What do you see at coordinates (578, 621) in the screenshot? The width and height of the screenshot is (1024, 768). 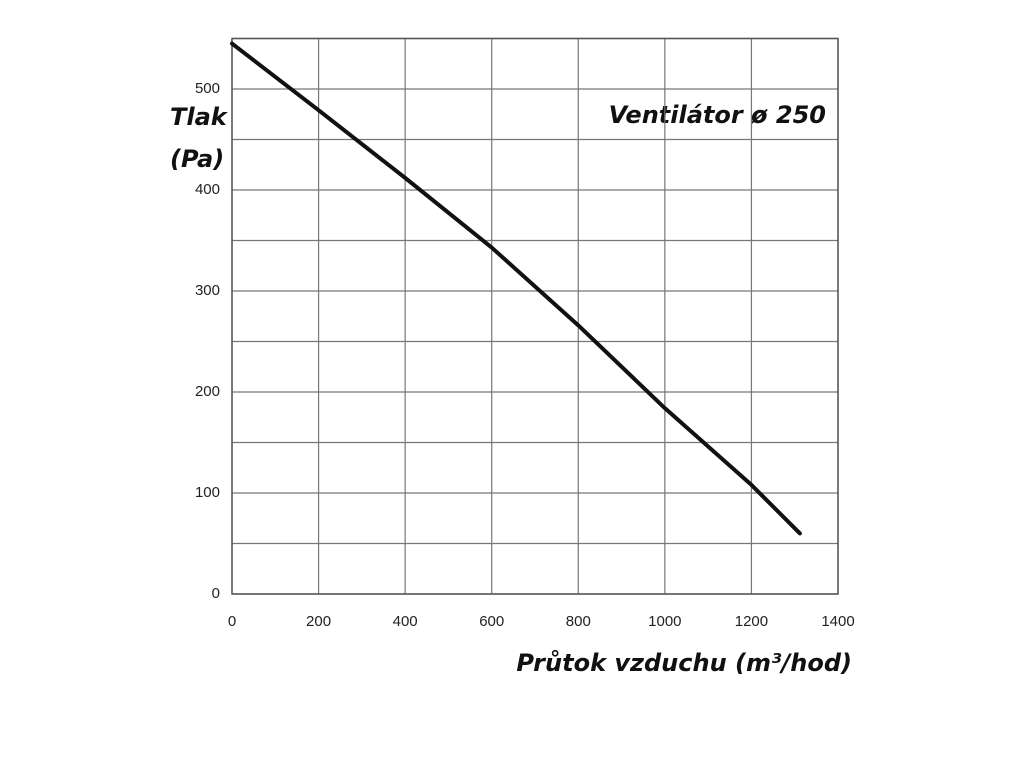 I see `x-tick-label: 800` at bounding box center [578, 621].